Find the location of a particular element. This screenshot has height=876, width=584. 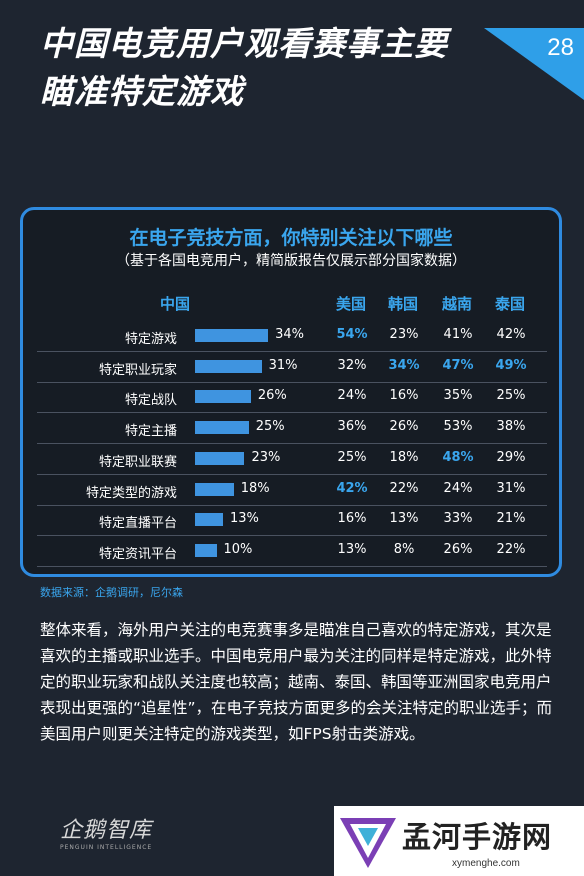

value-korea: 18% is located at coordinates (404, 457).